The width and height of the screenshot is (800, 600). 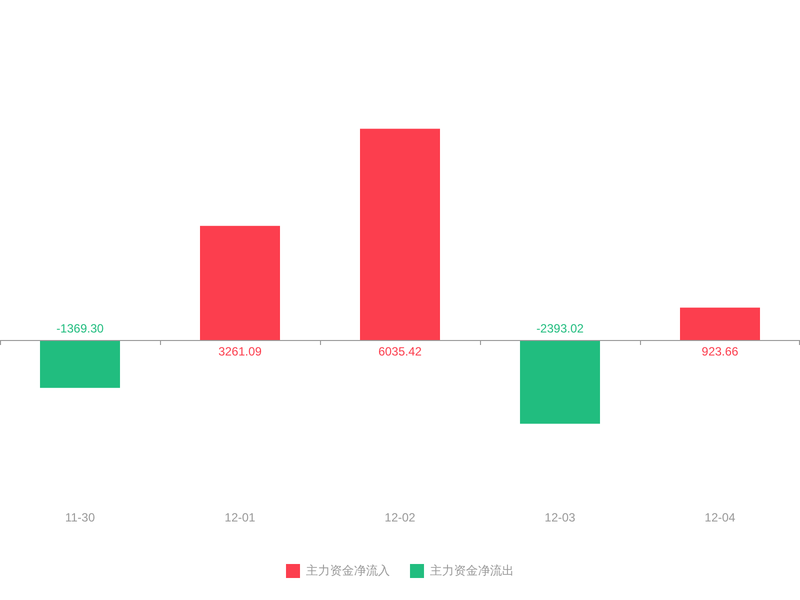 I want to click on legend-label: 主力资金净流入, so click(x=348, y=570).